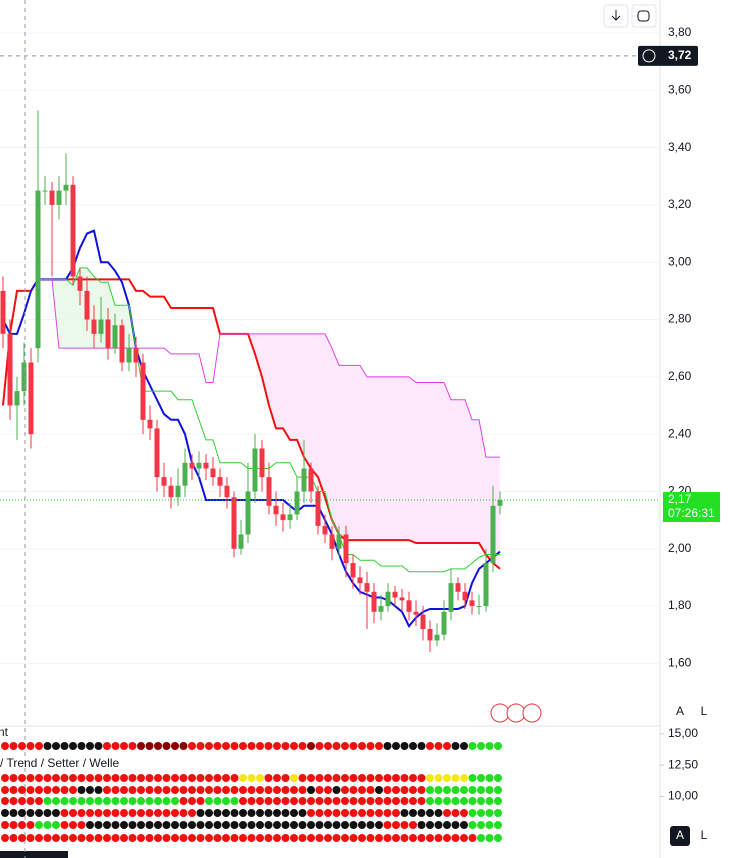 This screenshot has width=730, height=858. Describe the element at coordinates (680, 261) in the screenshot. I see `y-tick-label: 3,00` at that location.